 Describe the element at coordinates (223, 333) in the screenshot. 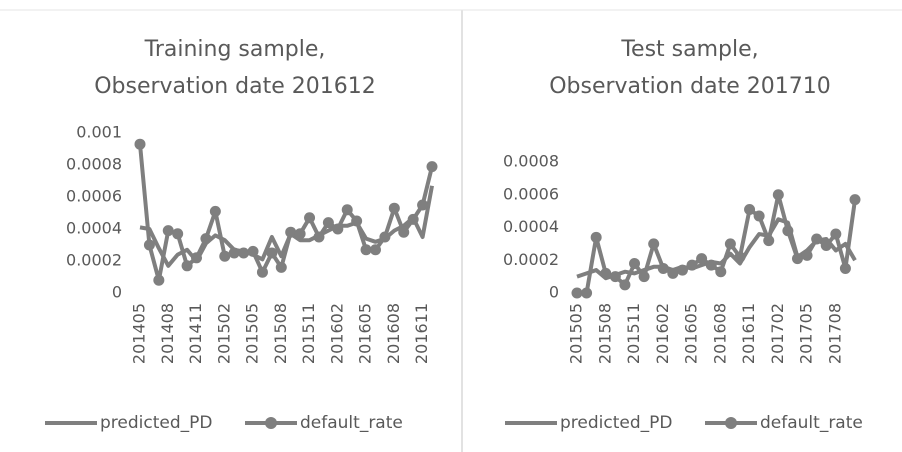

I see `x-tick-label: 201502` at that location.